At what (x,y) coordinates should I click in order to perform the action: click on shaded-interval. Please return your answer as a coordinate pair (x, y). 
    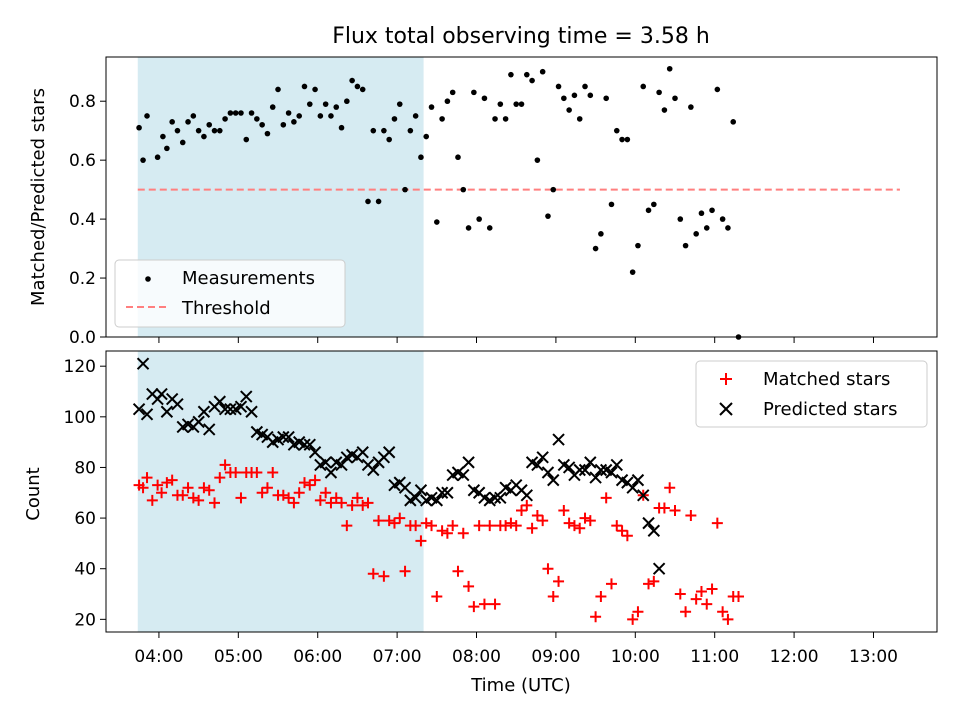
    Looking at the image, I should click on (280, 491).